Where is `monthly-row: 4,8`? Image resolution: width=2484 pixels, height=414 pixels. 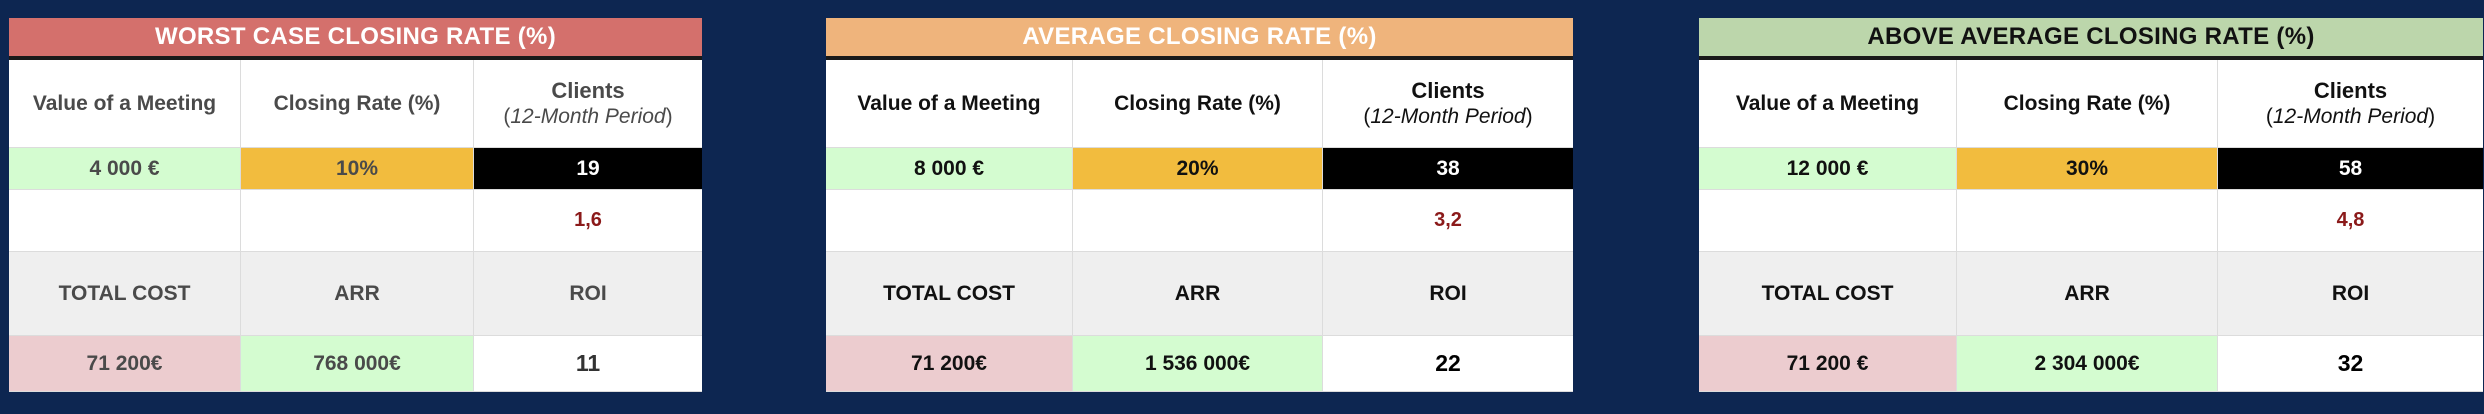
monthly-row: 4,8 is located at coordinates (2091, 221).